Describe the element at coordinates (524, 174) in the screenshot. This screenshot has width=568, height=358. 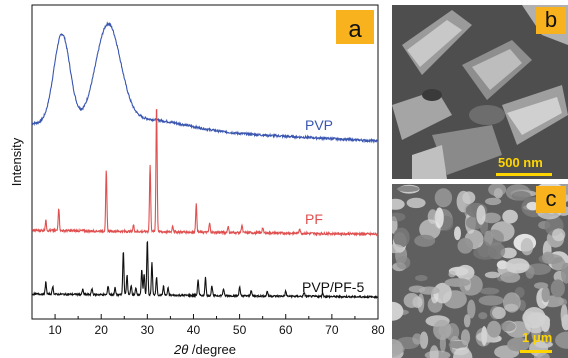
I see `scale-bar-b` at that location.